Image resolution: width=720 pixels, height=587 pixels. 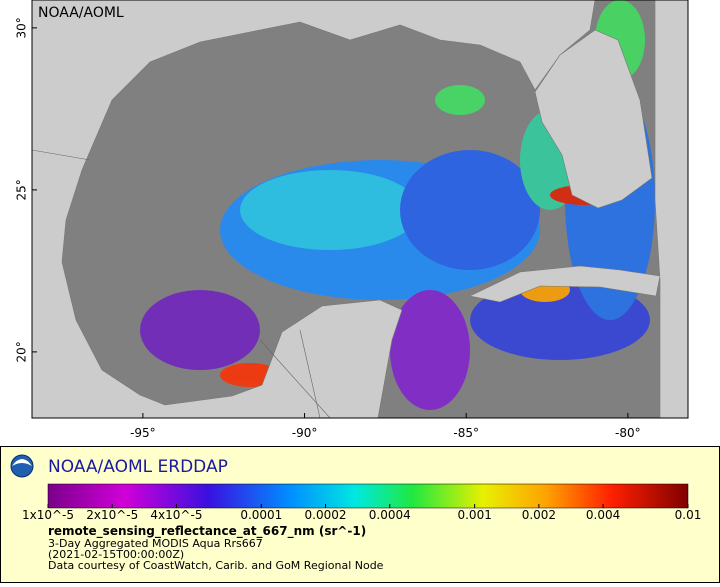 What do you see at coordinates (688, 515) in the screenshot?
I see `colorbar-tick-label: 0.01` at bounding box center [688, 515].